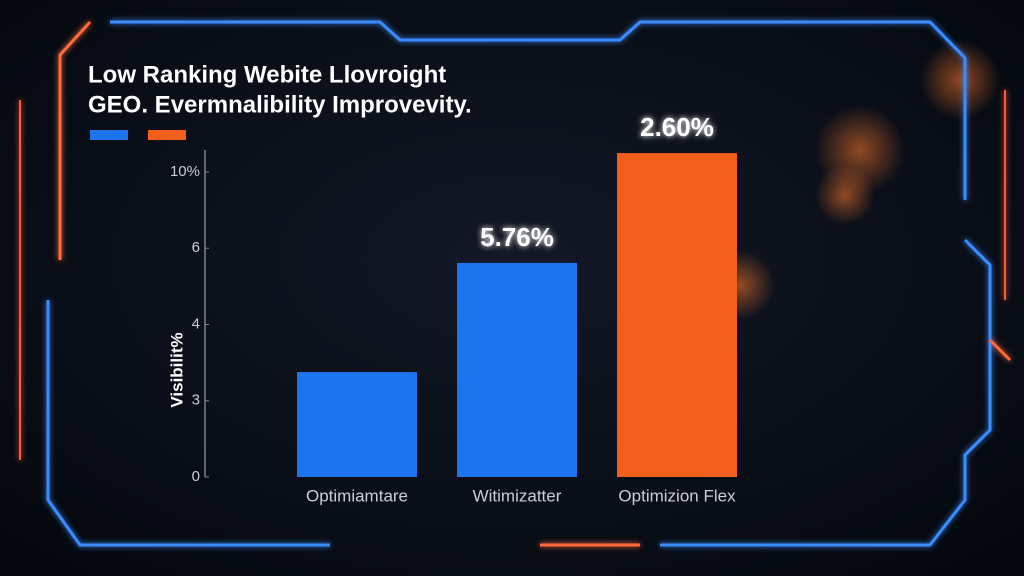 Image resolution: width=1024 pixels, height=576 pixels. I want to click on y-tick-label: 3, so click(196, 400).